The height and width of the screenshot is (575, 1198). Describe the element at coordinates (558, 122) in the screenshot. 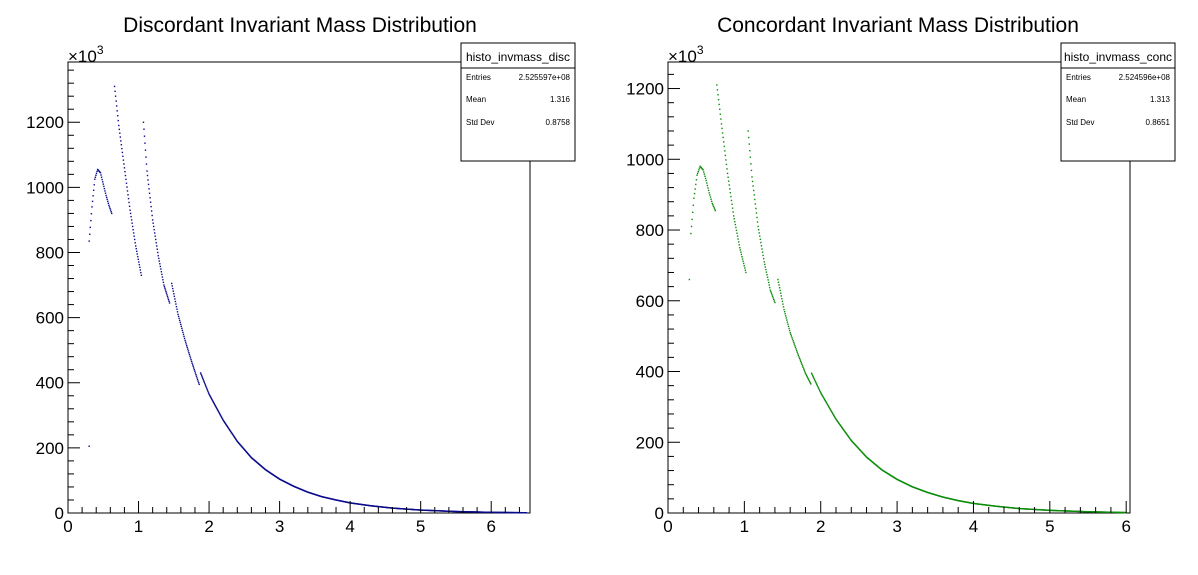

I see `stats-stddev-value: 0.8758` at that location.